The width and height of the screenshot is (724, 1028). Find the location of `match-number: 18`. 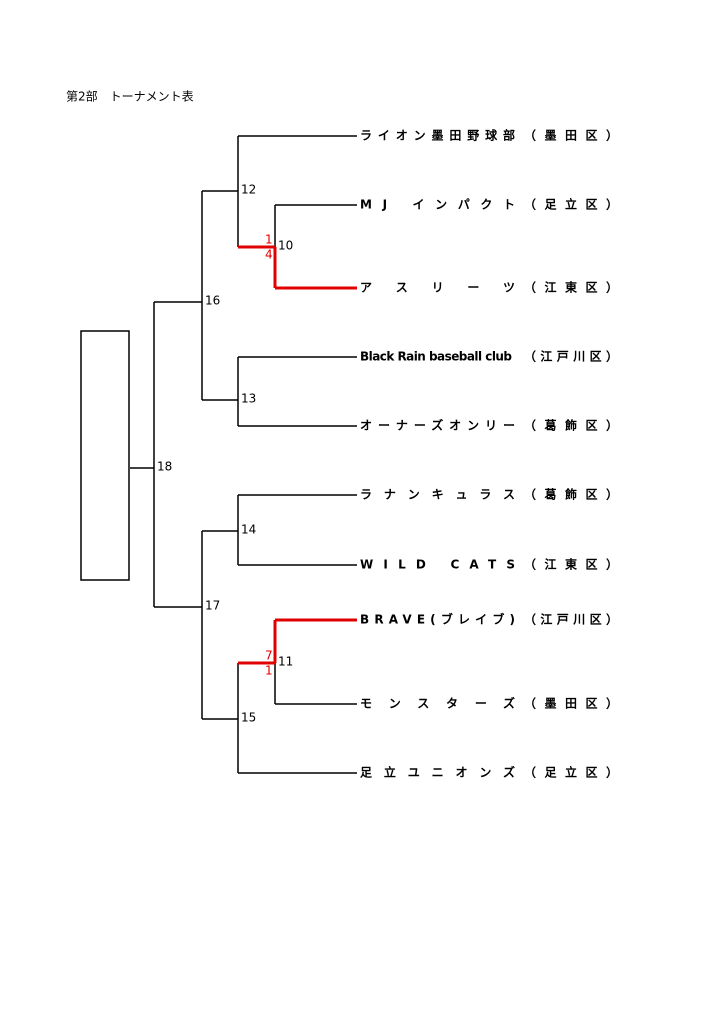

match-number: 18 is located at coordinates (164, 467).